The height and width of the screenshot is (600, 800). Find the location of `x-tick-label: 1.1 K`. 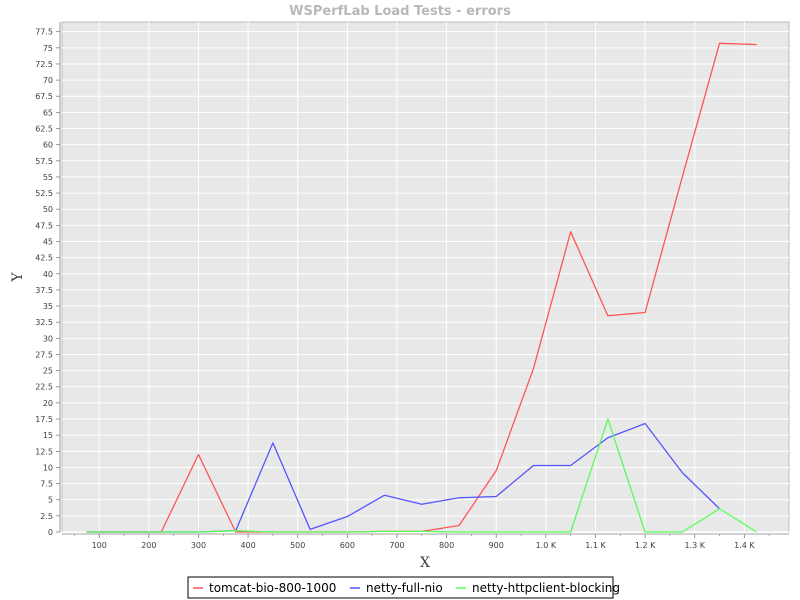

x-tick-label: 1.1 K is located at coordinates (595, 545).